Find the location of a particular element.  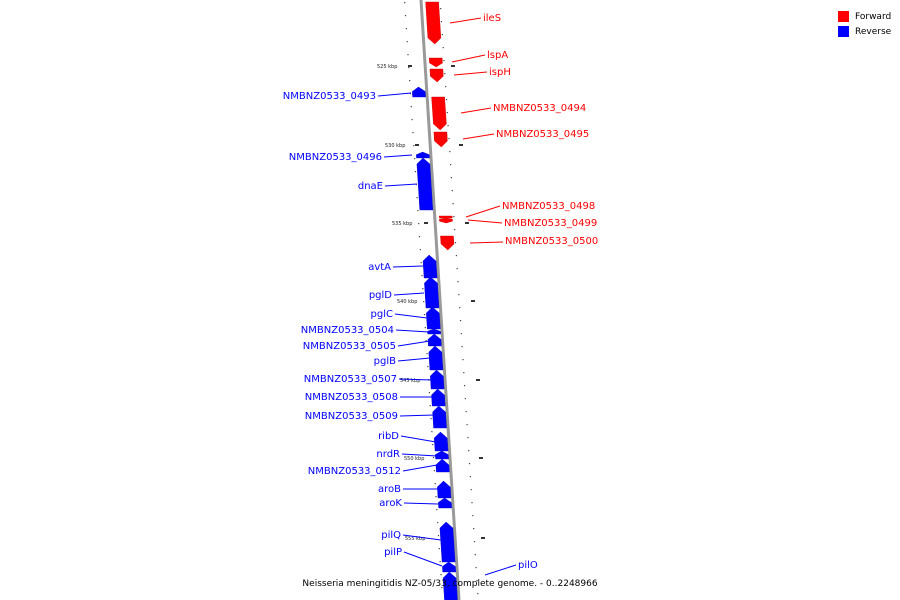

scale-tick: 530 kbp is located at coordinates (424, 146).